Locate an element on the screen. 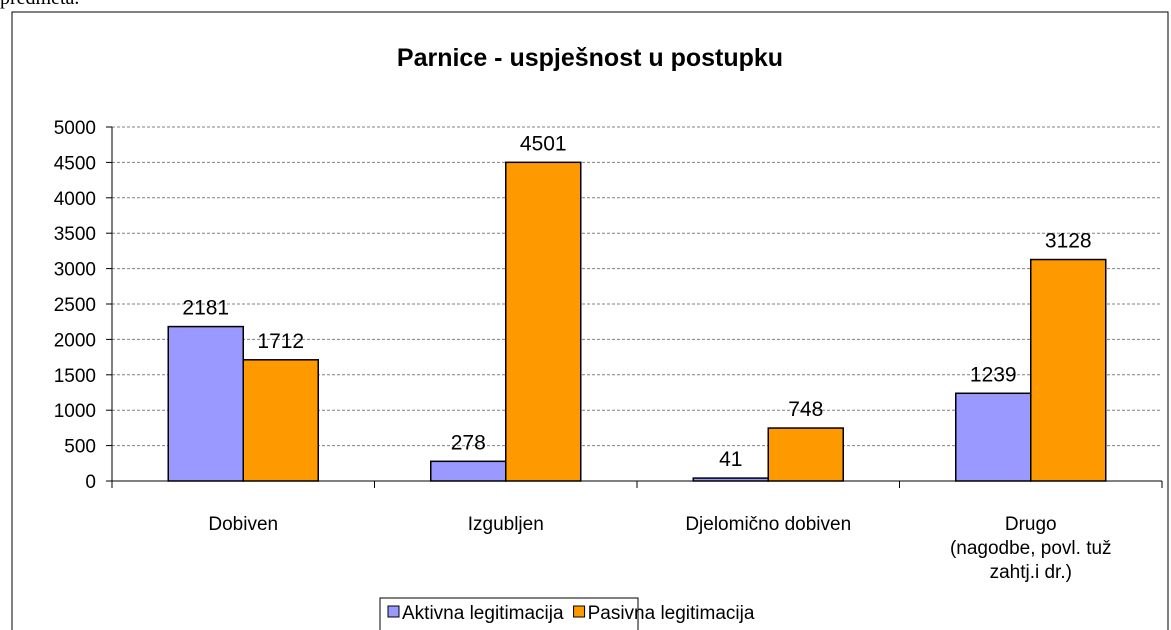 This screenshot has width=1171, height=630. value-label: 278 is located at coordinates (468, 442).